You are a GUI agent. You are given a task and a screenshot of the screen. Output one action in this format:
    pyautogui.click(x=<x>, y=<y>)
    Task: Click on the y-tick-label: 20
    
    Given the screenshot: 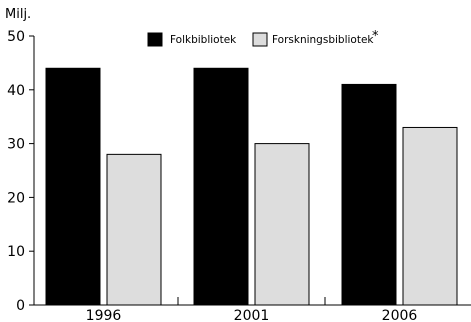 What is the action you would take?
    pyautogui.click(x=16, y=198)
    